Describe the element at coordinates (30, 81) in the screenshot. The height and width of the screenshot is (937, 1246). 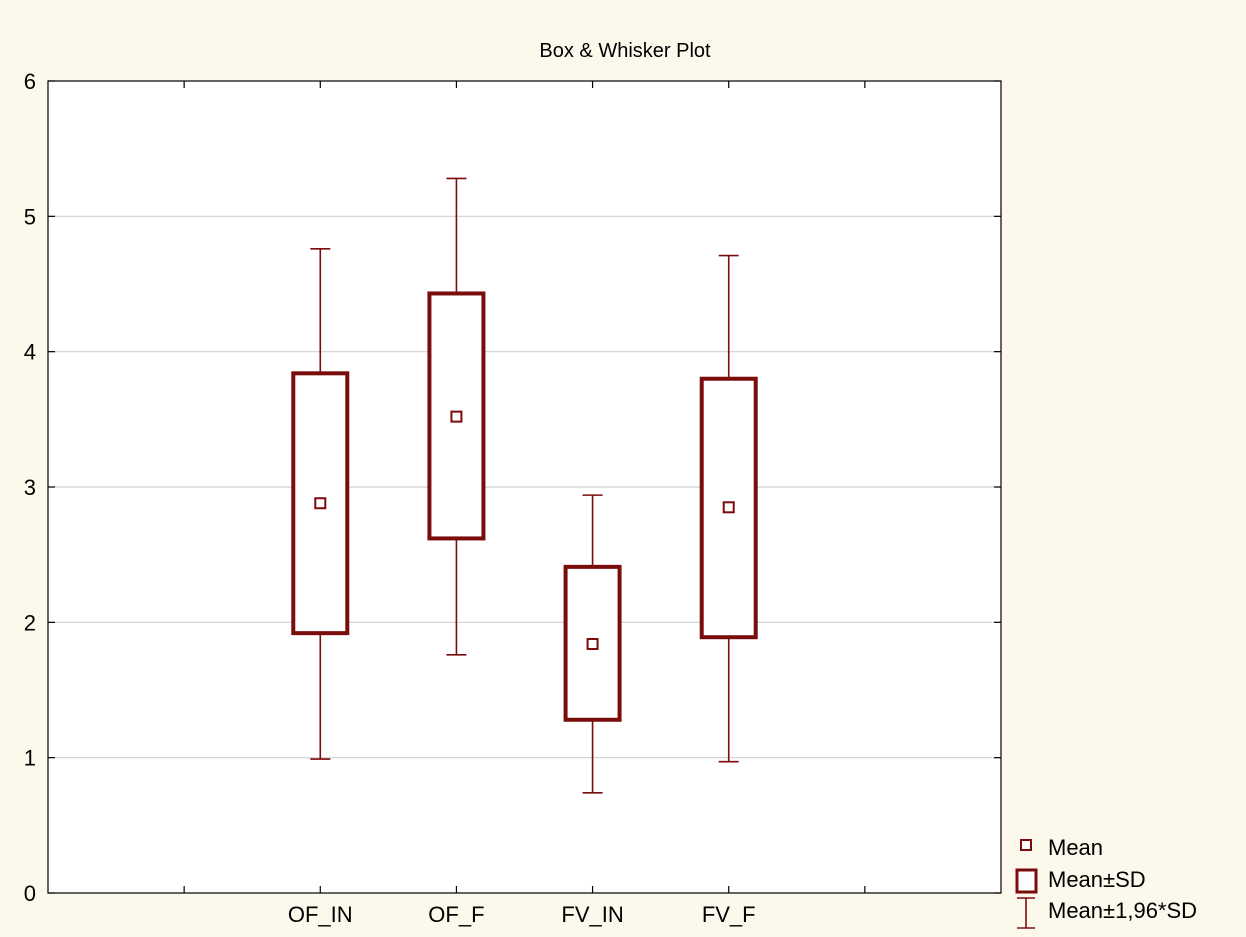
I see `y-tick-label: 6` at that location.